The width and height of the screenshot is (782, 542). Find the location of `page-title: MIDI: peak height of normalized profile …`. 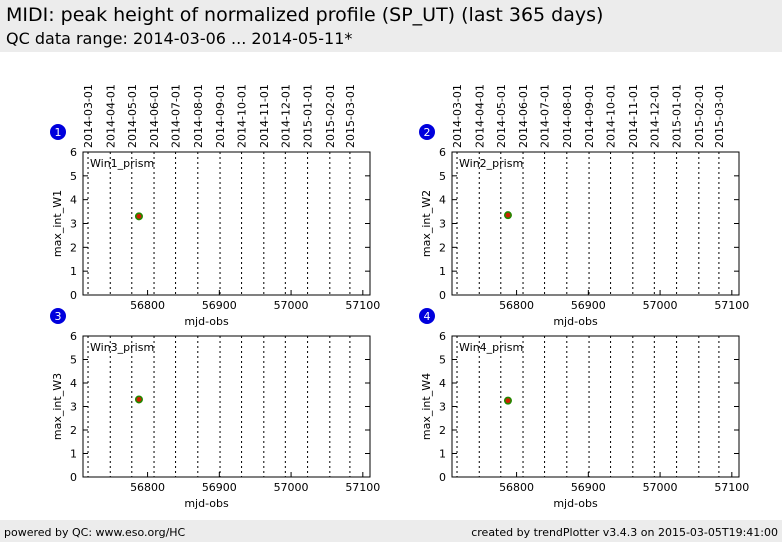

page-title: MIDI: peak height of normalized profile … is located at coordinates (305, 15).